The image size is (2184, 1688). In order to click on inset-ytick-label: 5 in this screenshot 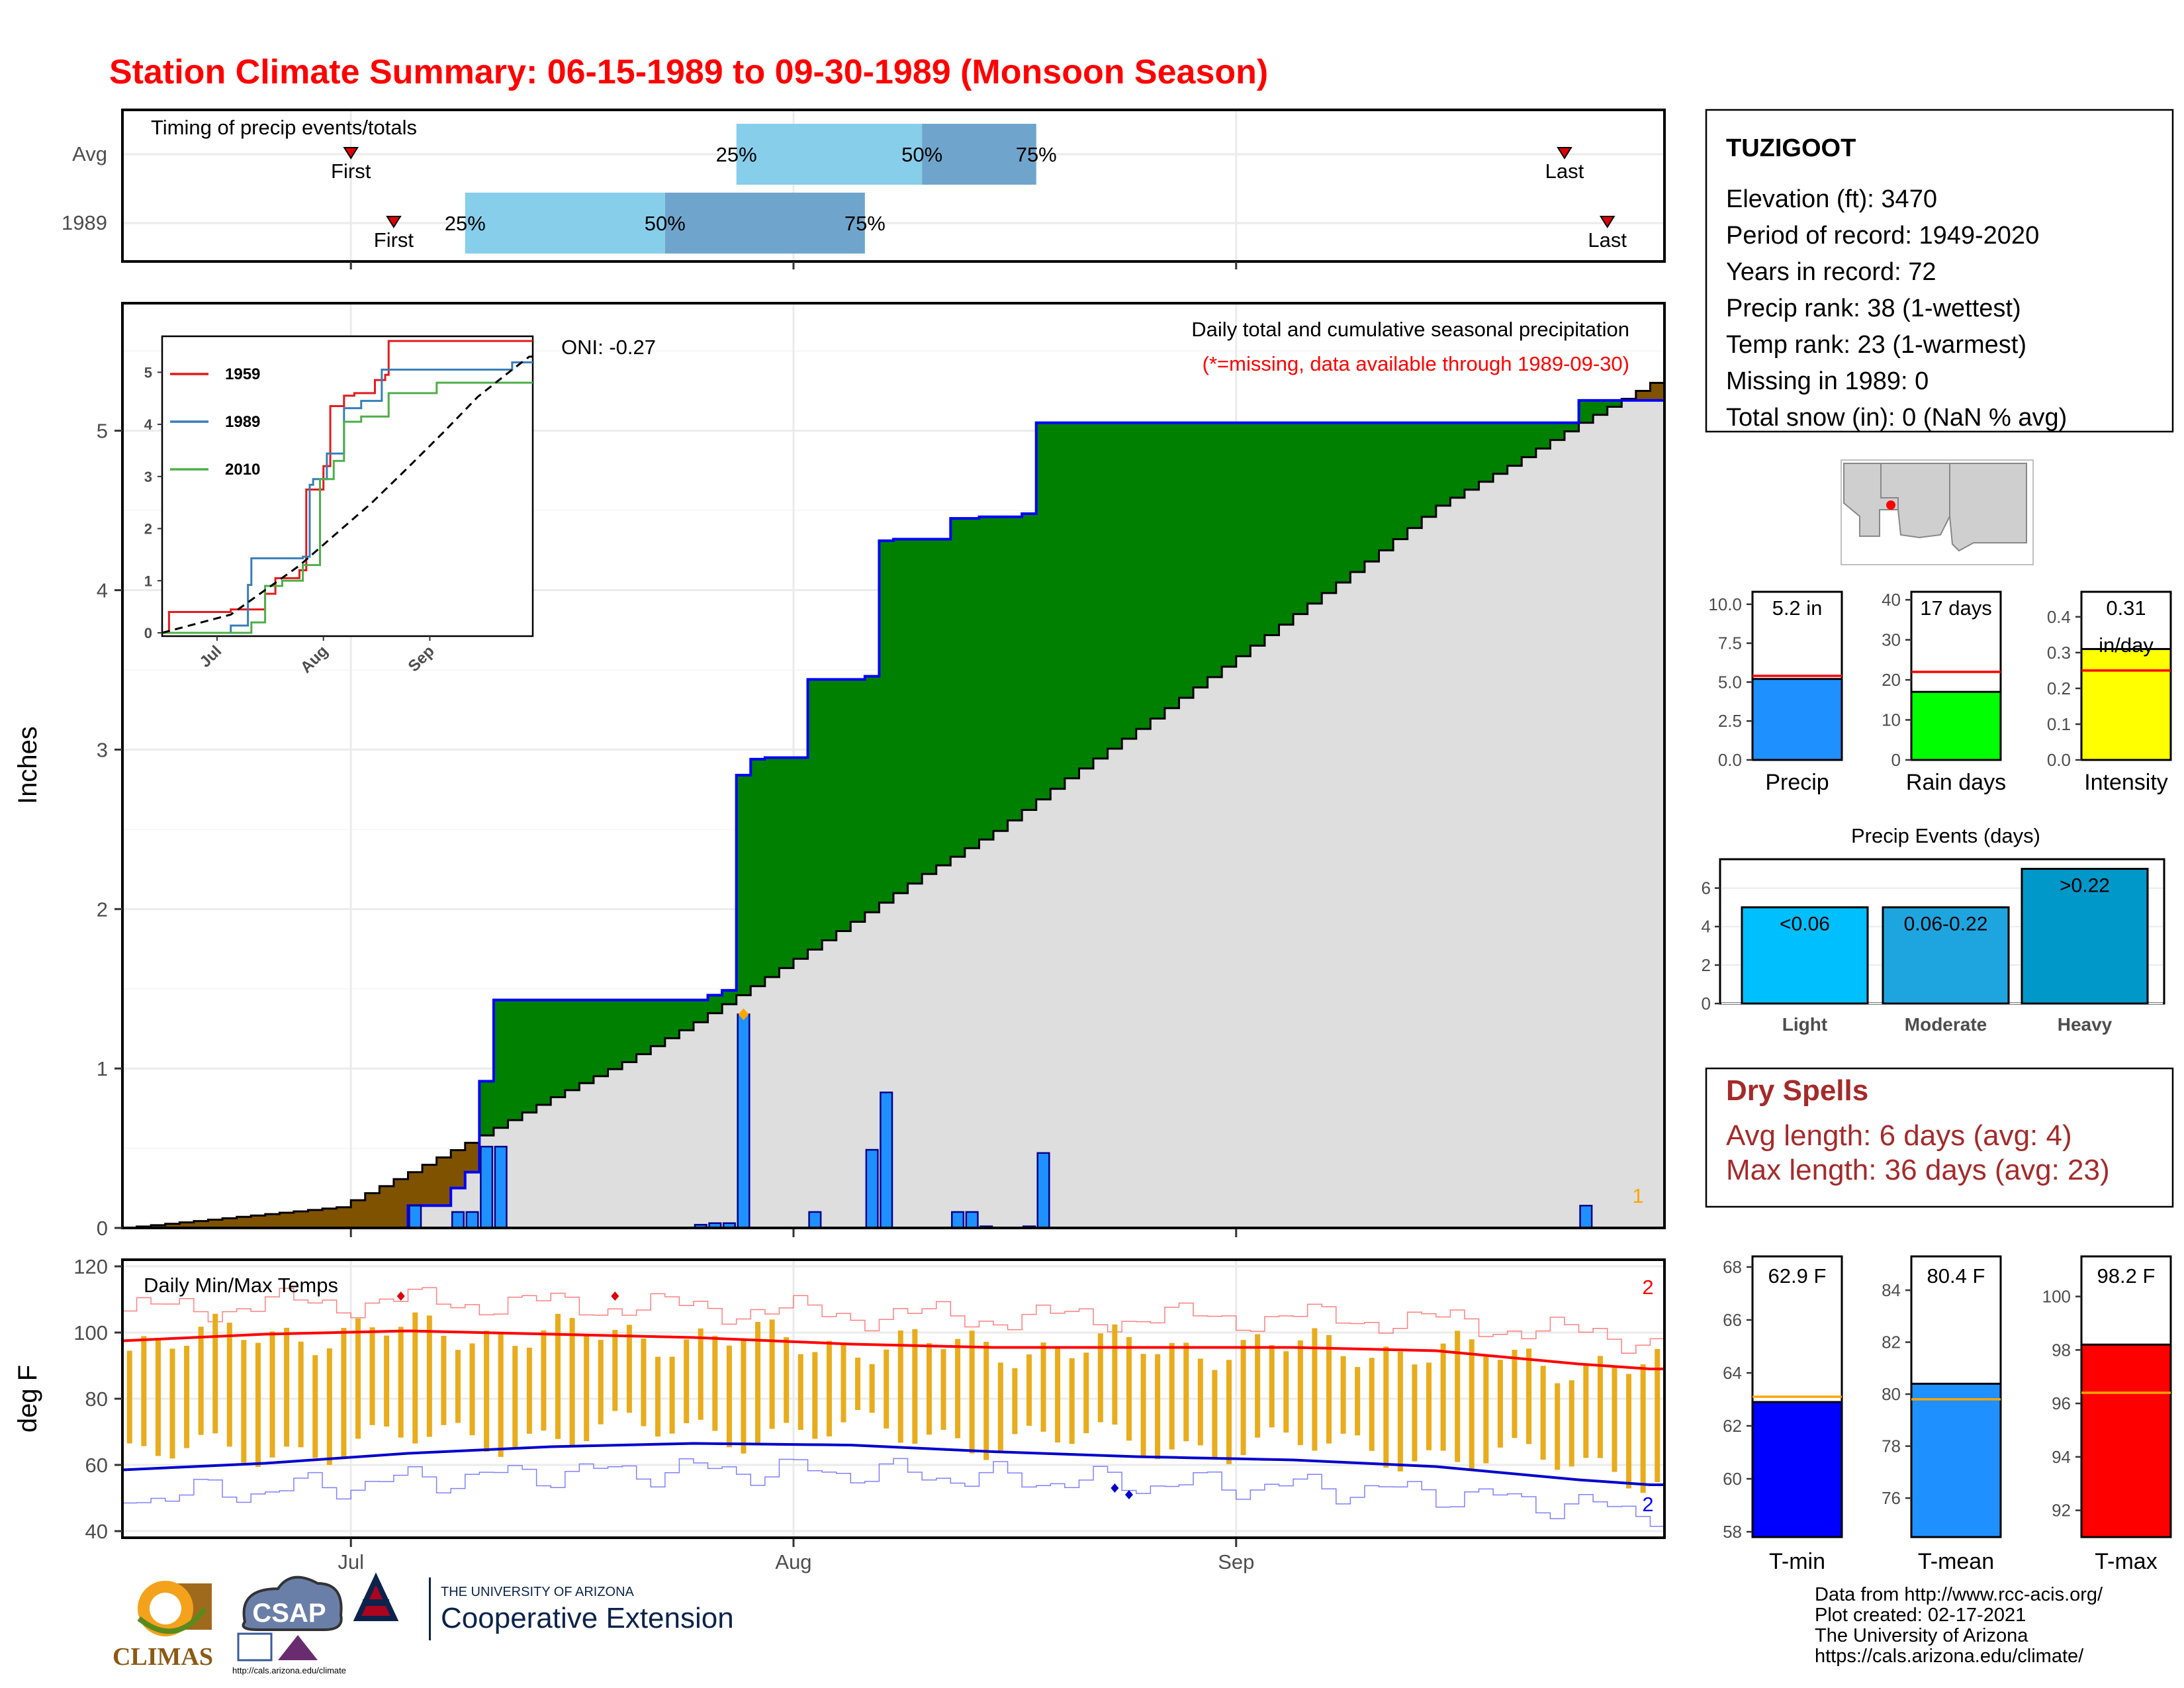, I will do `click(148, 373)`.